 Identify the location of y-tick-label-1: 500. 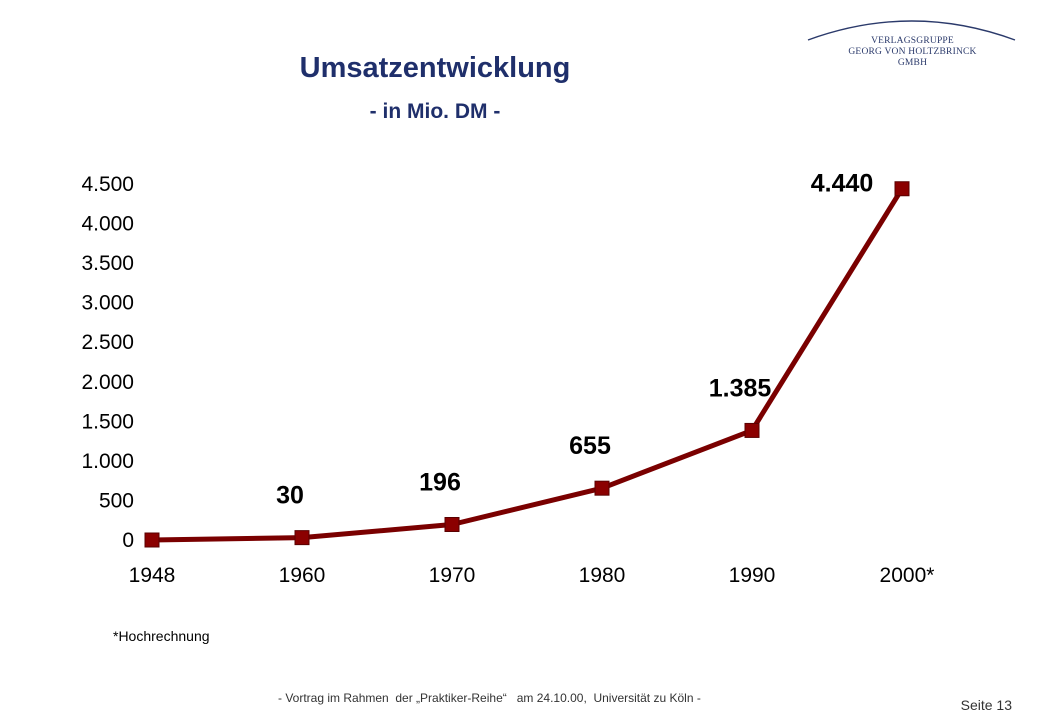
(116, 500).